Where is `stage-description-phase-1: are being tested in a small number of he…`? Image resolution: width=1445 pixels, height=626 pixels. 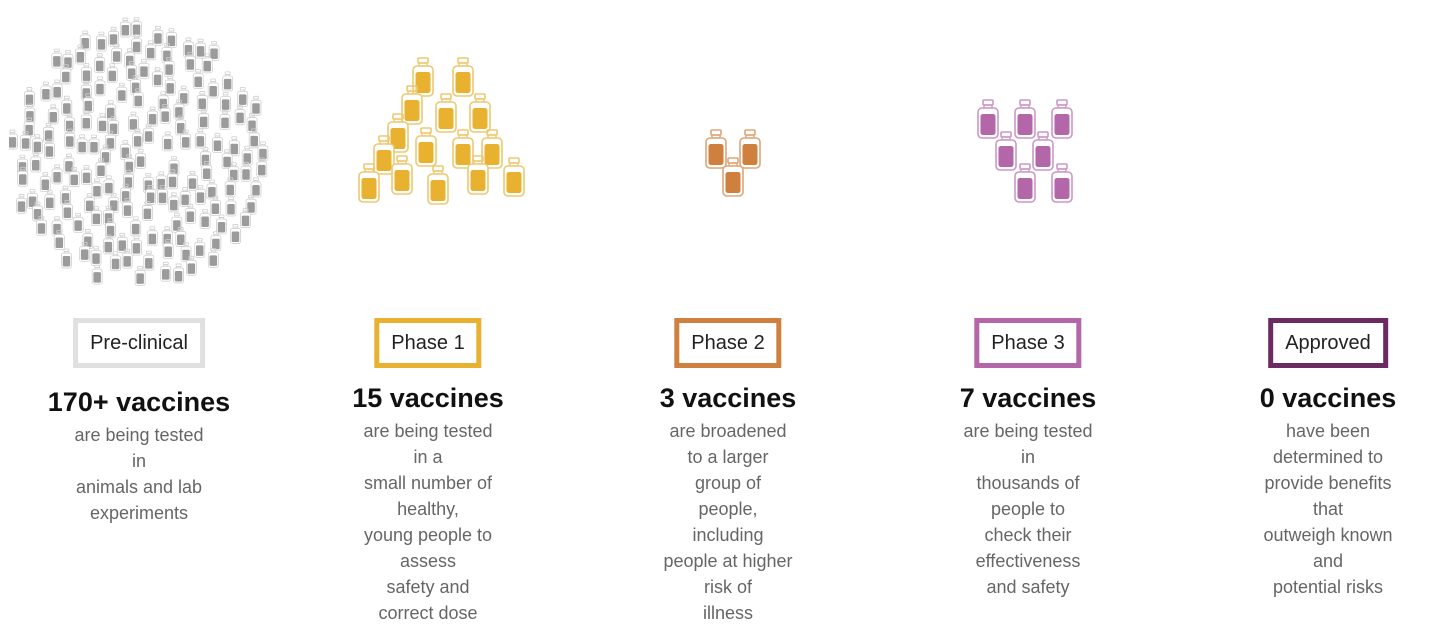 stage-description-phase-1: are being tested in a small number of he… is located at coordinates (428, 522).